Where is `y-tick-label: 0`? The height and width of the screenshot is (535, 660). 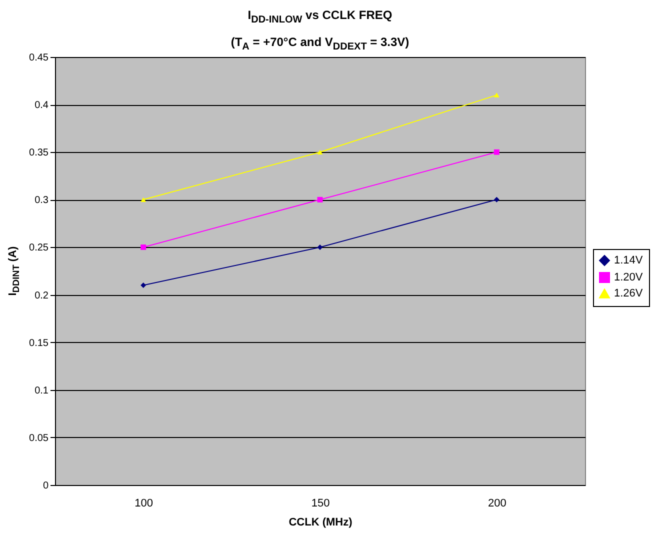
y-tick-label: 0 is located at coordinates (45, 486).